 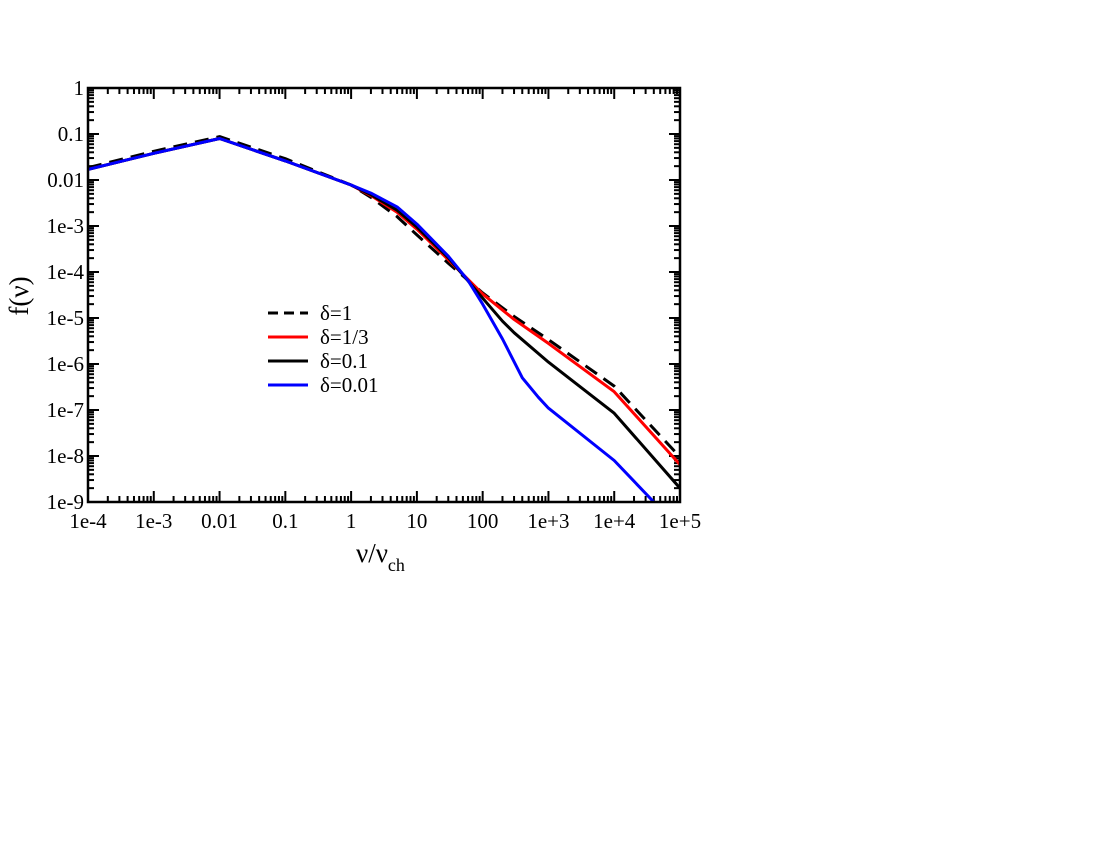 I want to click on x-tick-label: 10, so click(x=416, y=521).